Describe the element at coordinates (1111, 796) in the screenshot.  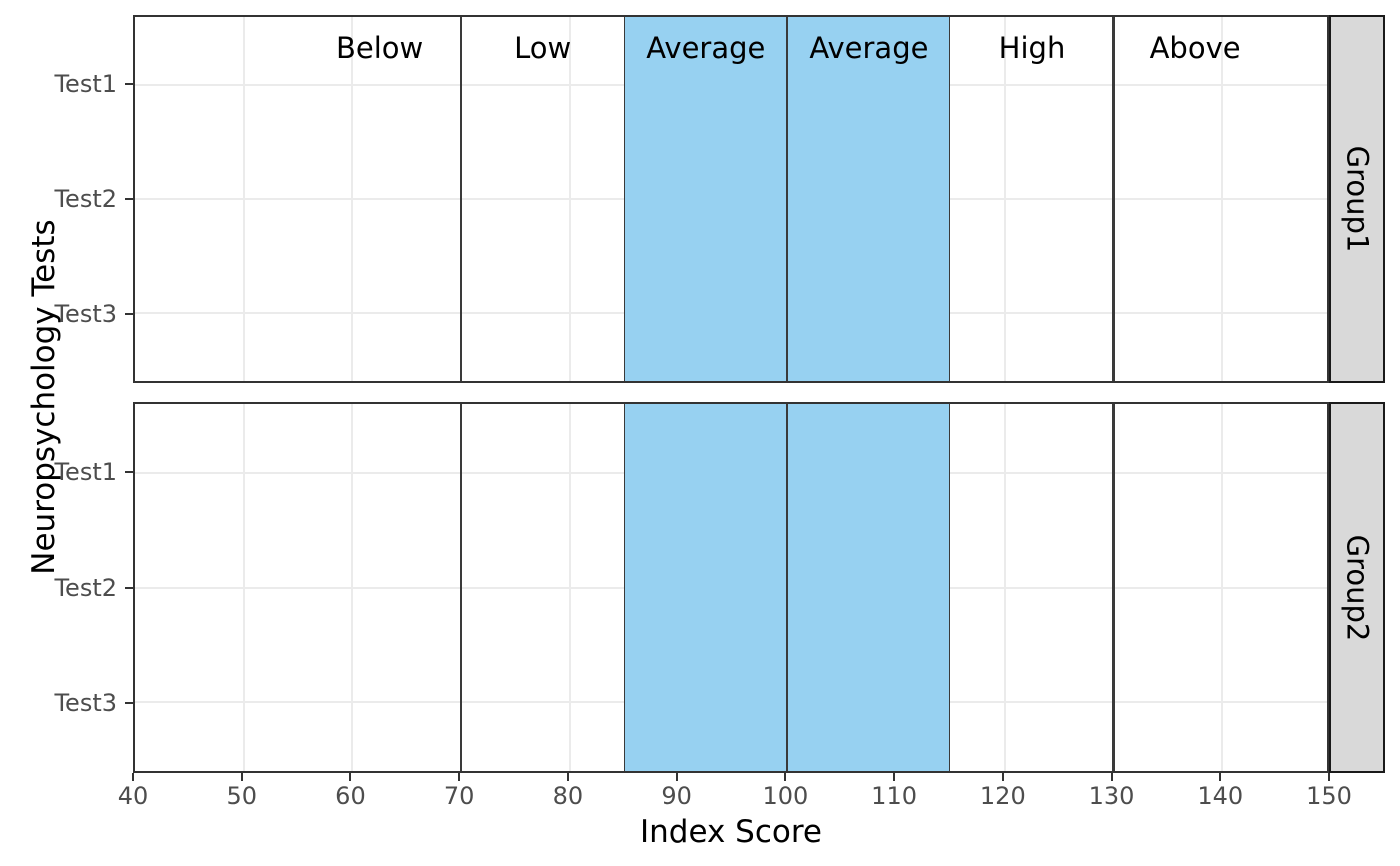
I see `x-tick-label: 130` at that location.